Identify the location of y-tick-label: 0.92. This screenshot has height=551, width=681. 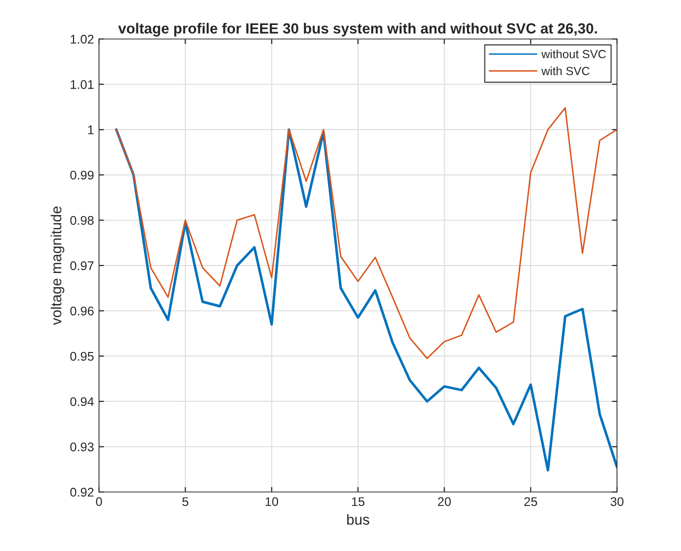
(82, 492).